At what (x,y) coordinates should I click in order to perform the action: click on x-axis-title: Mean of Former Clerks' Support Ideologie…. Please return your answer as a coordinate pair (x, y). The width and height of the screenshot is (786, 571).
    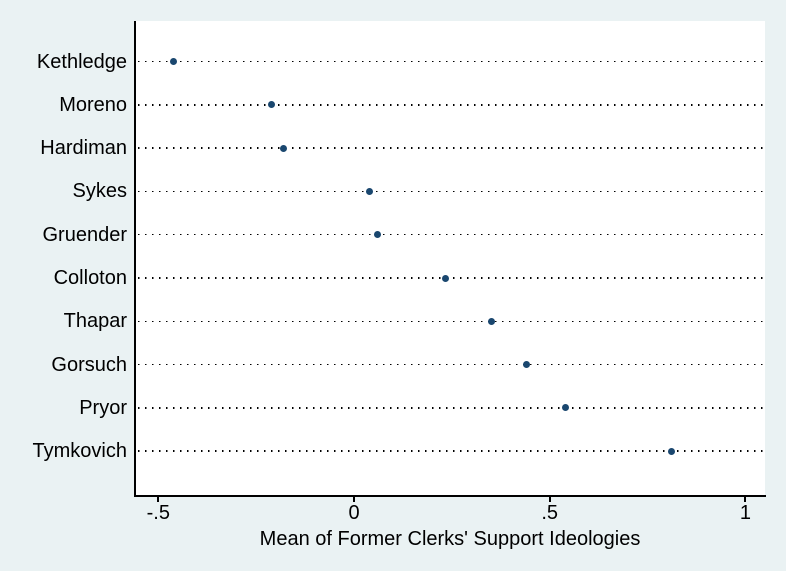
    Looking at the image, I should click on (450, 539).